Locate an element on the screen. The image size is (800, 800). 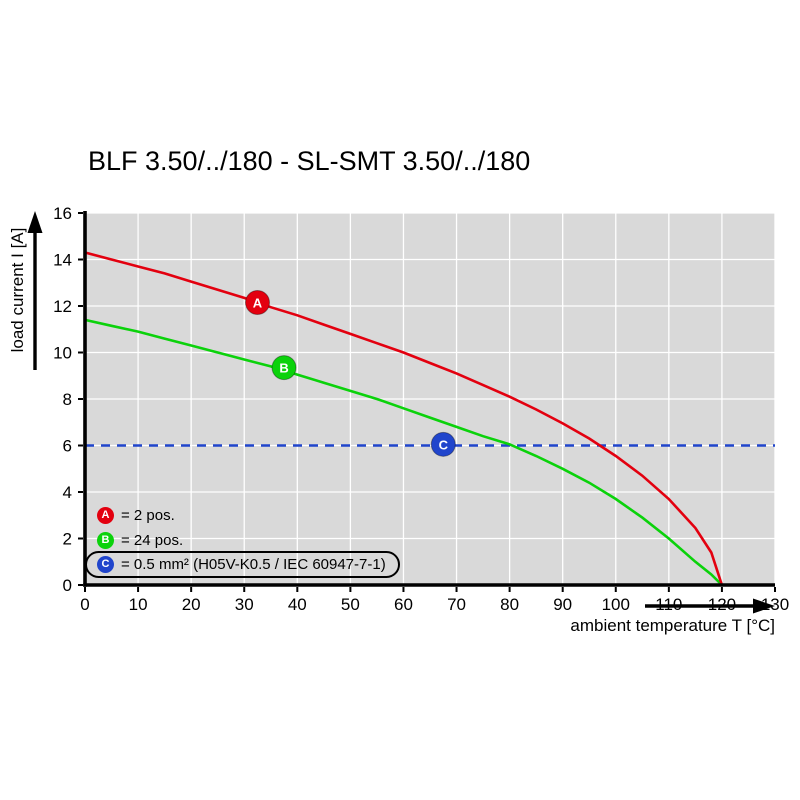
legend-label-a: = 2 pos. is located at coordinates (148, 515).